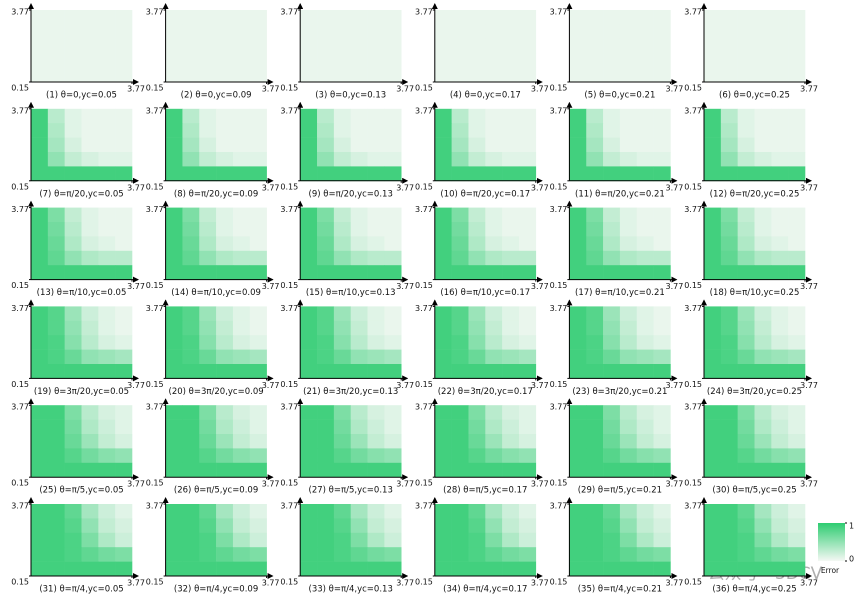  What do you see at coordinates (81, 392) in the screenshot?
I see `panel-title: (19) θ=3π/20,yc=0.05` at bounding box center [81, 392].